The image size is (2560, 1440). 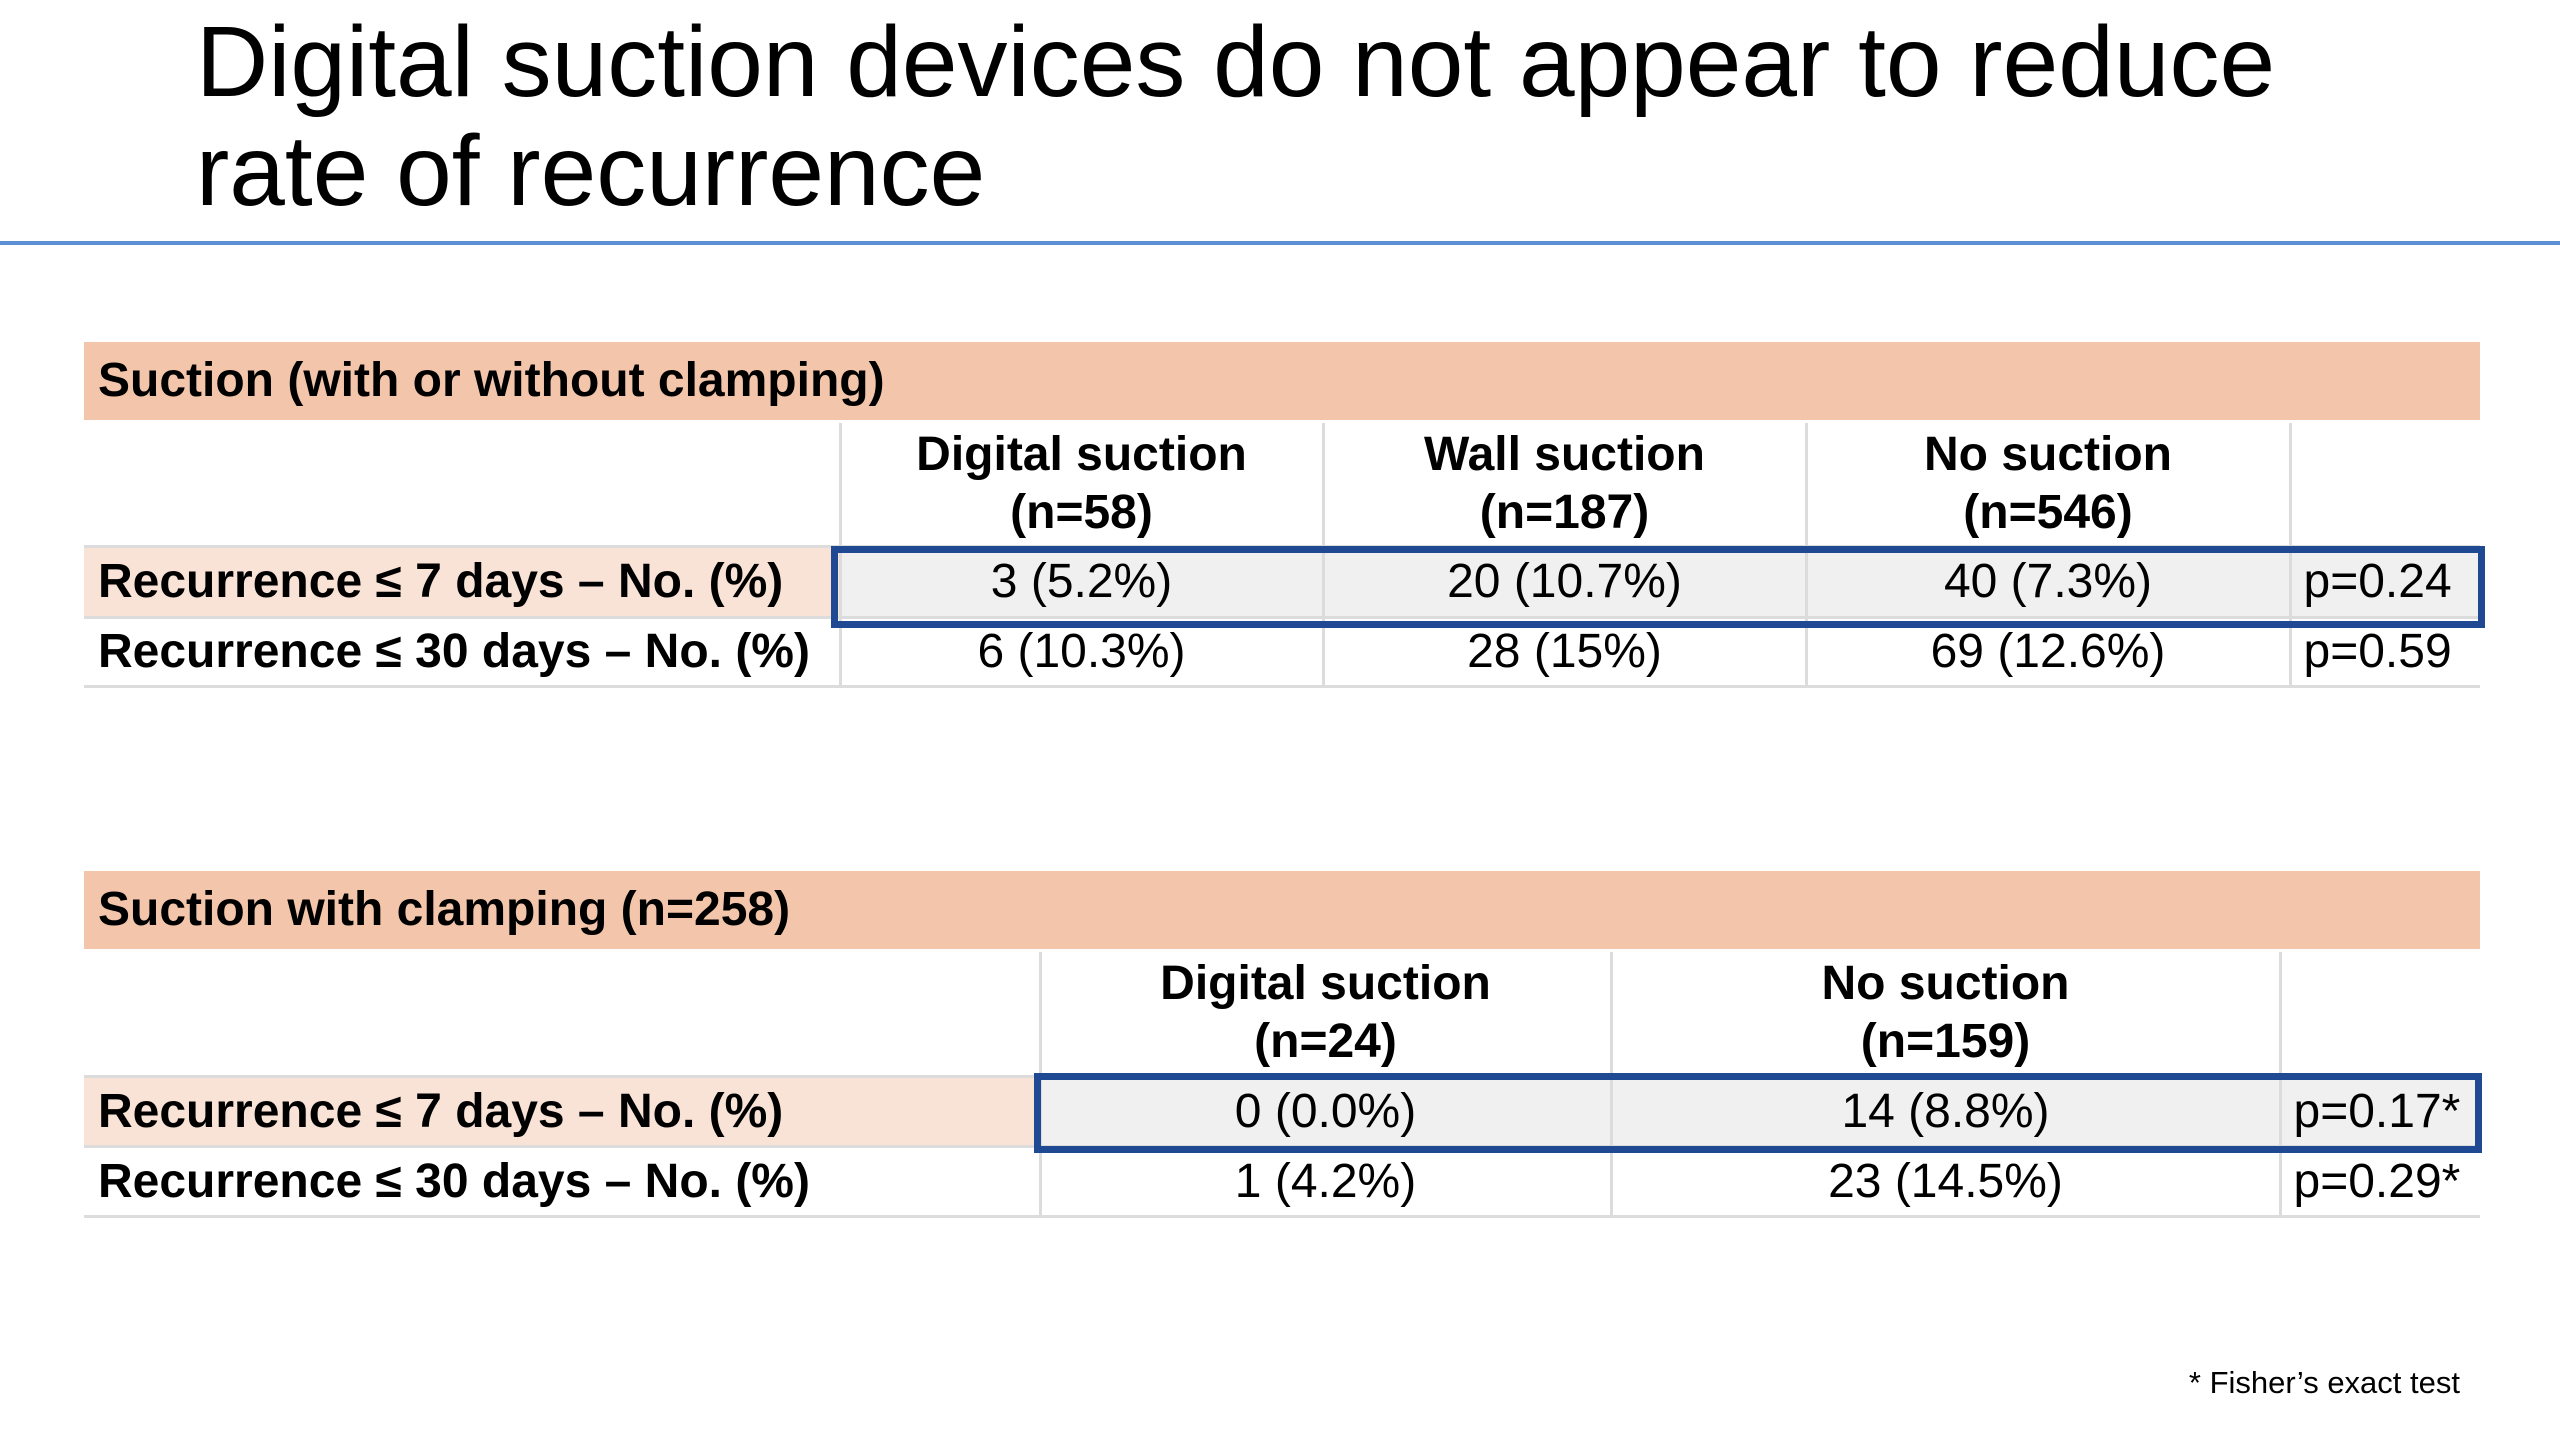 I want to click on section-title: Suction (with or without clamping), so click(x=1282, y=382).